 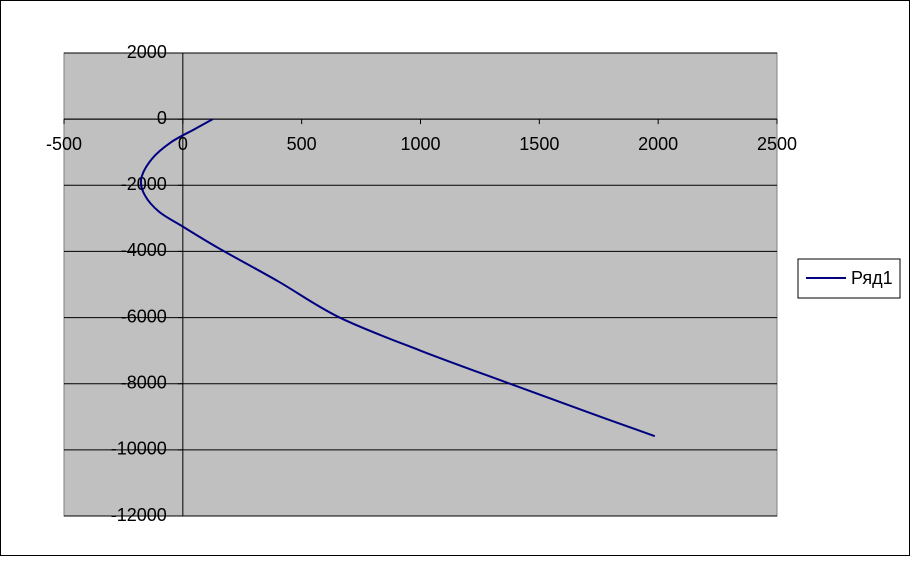 What do you see at coordinates (139, 449) in the screenshot?
I see `y-tick-label: -10000` at bounding box center [139, 449].